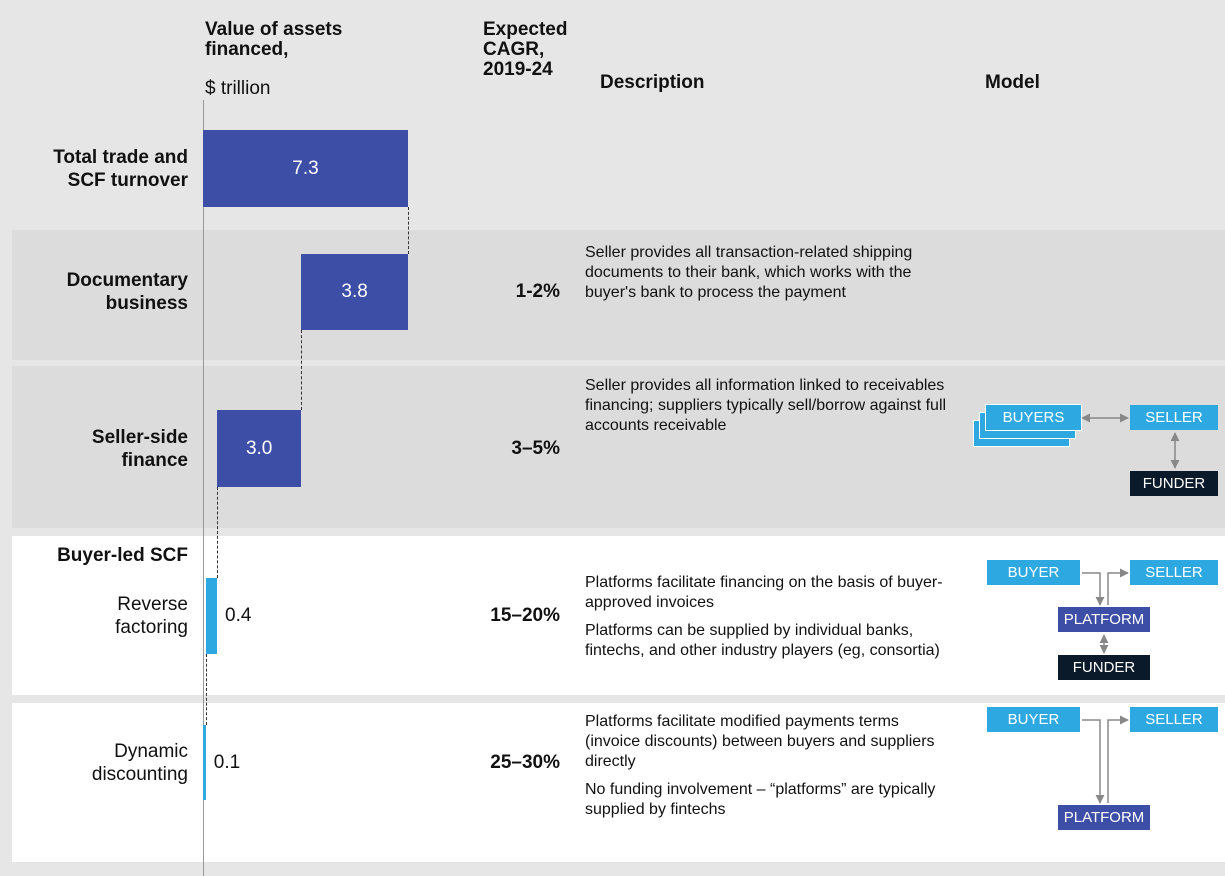 Image resolution: width=1225 pixels, height=876 pixels. What do you see at coordinates (535, 448) in the screenshot?
I see `cagr-value: 3–5%` at bounding box center [535, 448].